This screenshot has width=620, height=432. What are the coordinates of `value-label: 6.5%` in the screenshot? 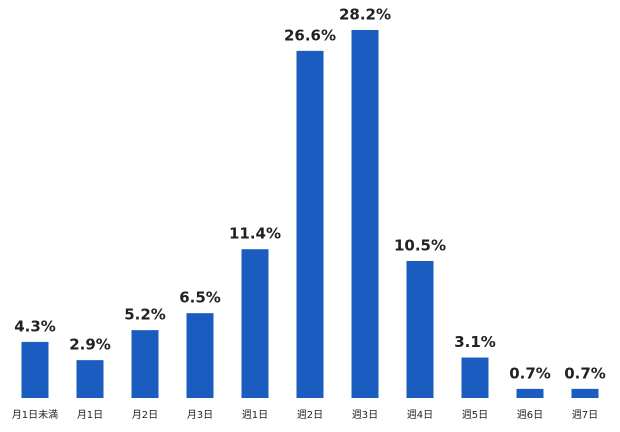 It's located at (200, 298).